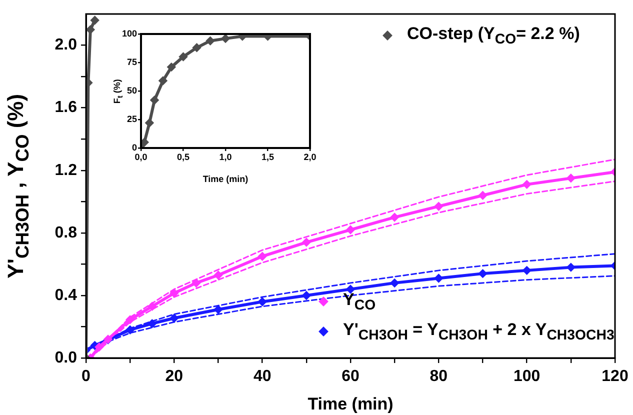 Image resolution: width=633 pixels, height=415 pixels. What do you see at coordinates (134, 147) in the screenshot?
I see `y-tick-label: 0` at bounding box center [134, 147].